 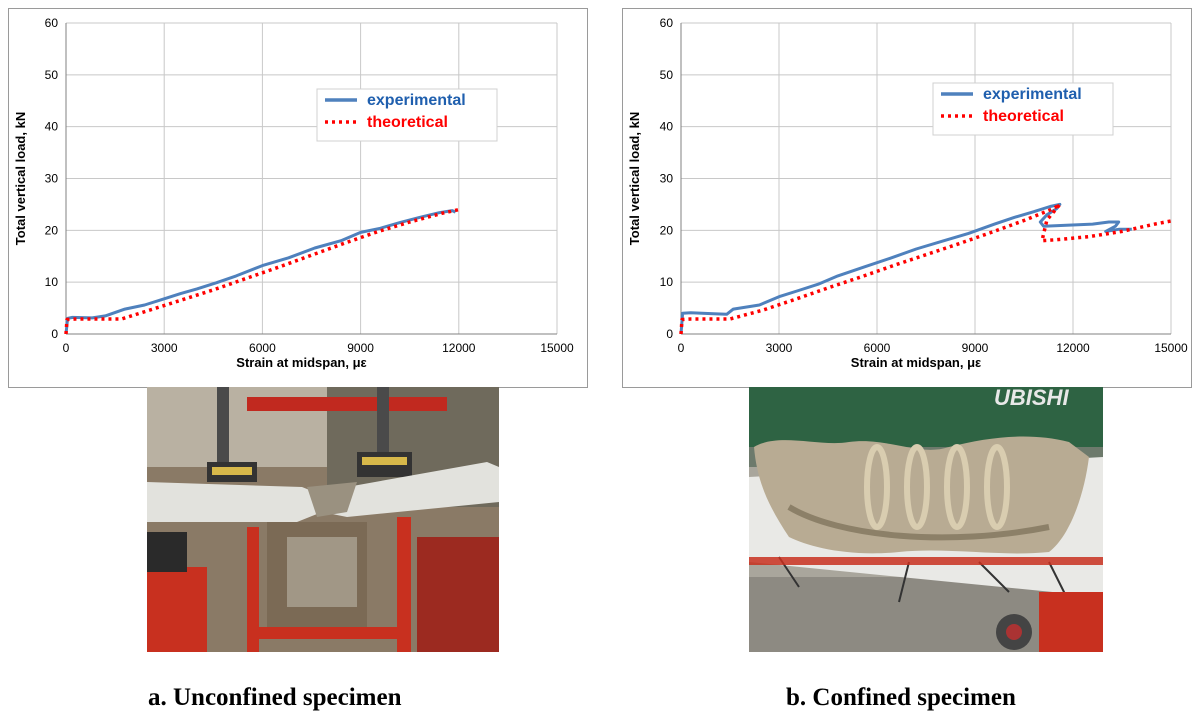 I want to click on photo-confined-specimen: UBISHI, so click(x=926, y=519).